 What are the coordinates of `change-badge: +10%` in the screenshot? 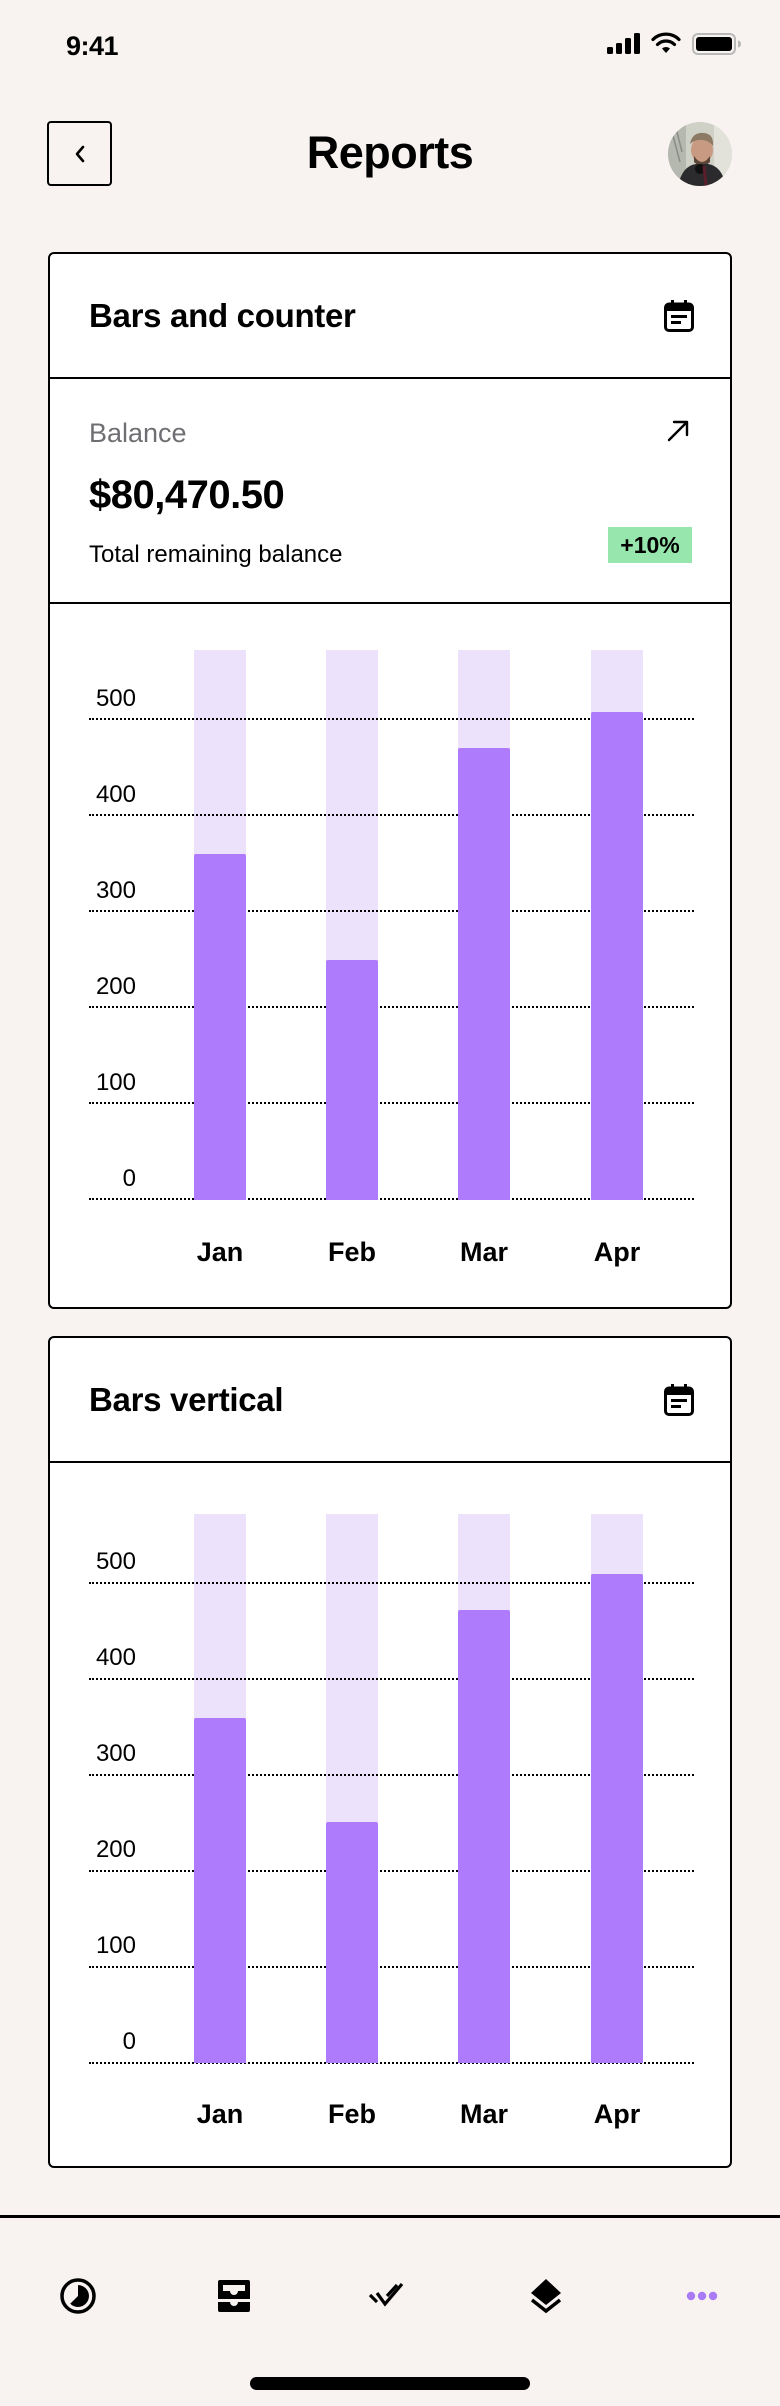 It's located at (650, 545).